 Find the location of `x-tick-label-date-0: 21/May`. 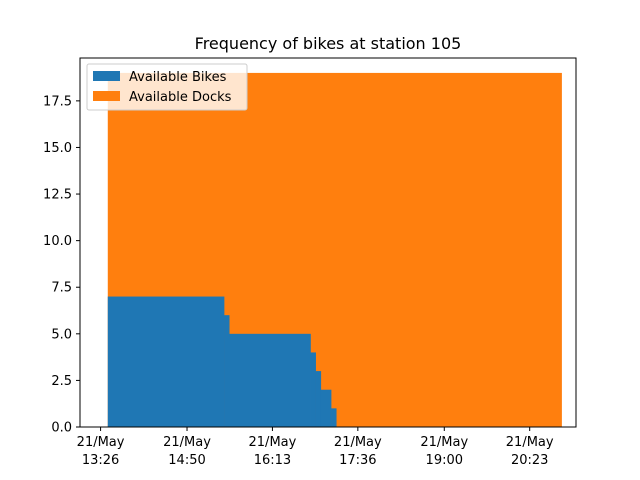

x-tick-label-date-0: 21/May is located at coordinates (101, 442).